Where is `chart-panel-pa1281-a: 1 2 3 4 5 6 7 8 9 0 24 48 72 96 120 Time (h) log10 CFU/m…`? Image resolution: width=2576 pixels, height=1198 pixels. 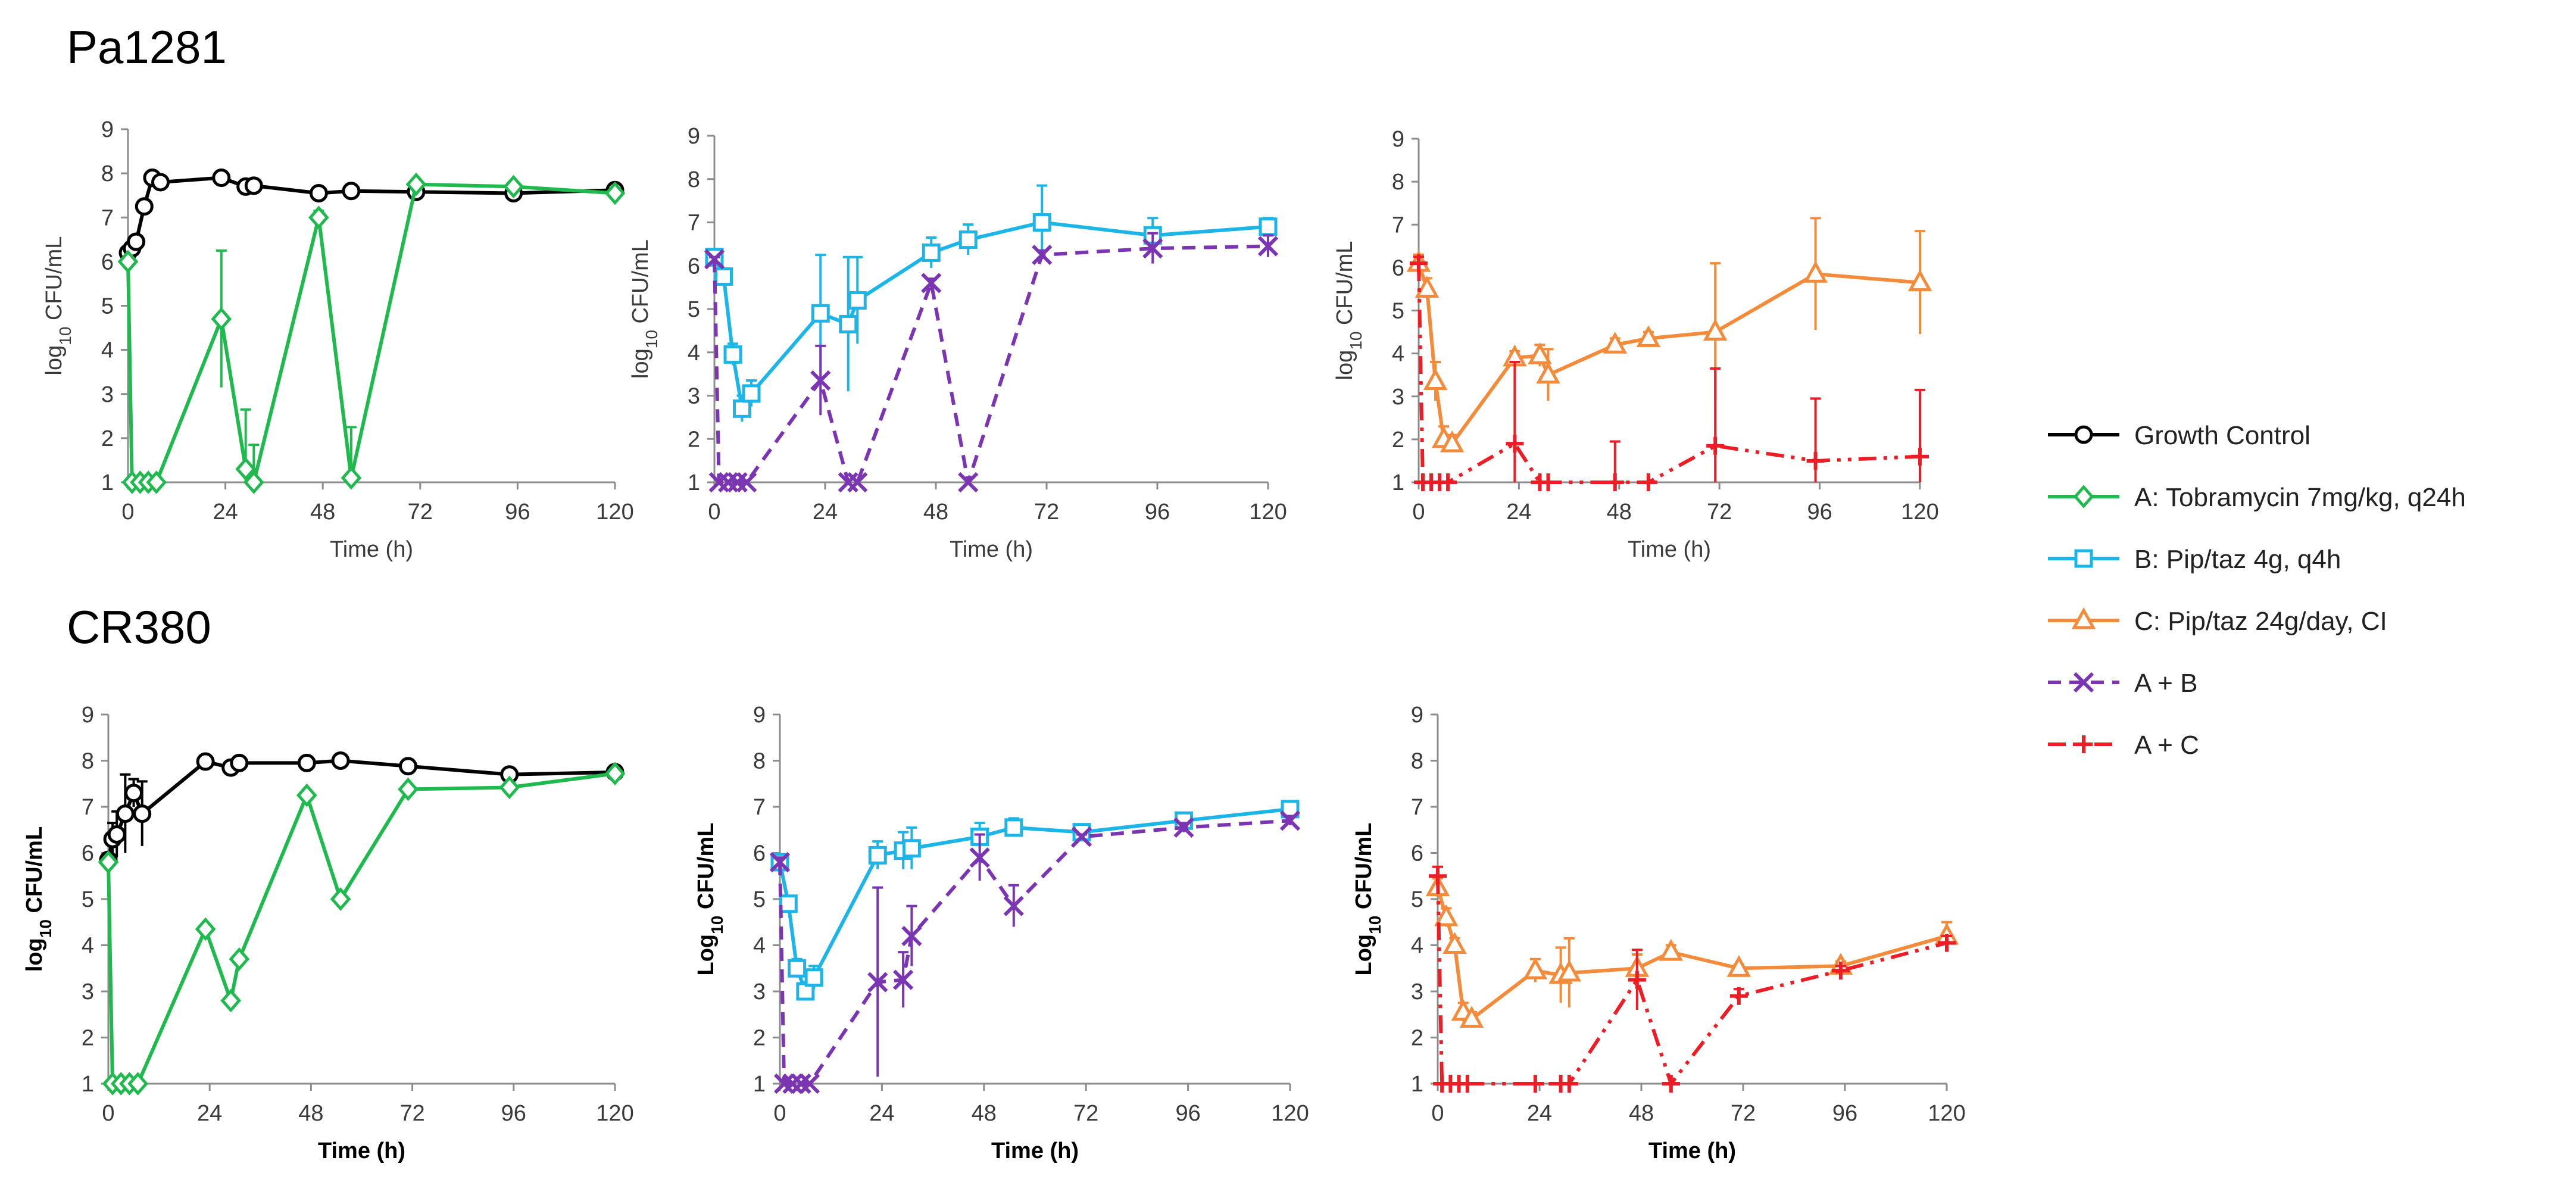
chart-panel-pa1281-a: 1 2 3 4 5 6 7 8 9 0 24 48 72 96 120 Time (h) log10 CFU/m… is located at coordinates (338, 339).